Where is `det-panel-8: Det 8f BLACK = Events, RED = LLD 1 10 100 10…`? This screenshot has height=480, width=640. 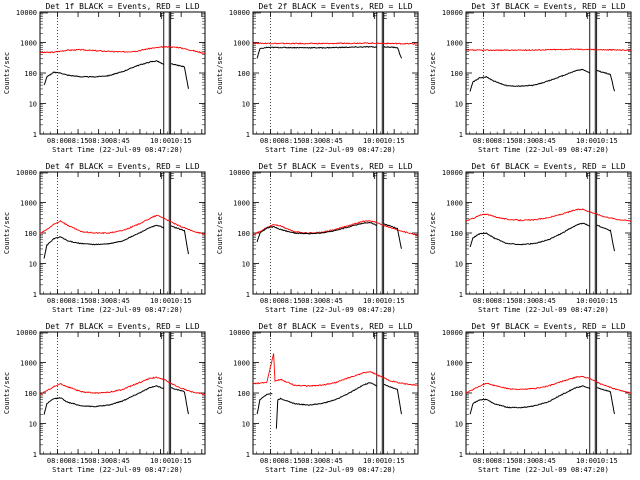 det-panel-8: Det 8f BLACK = Events, RED = LLD 1 10 100 10… is located at coordinates (319, 400).